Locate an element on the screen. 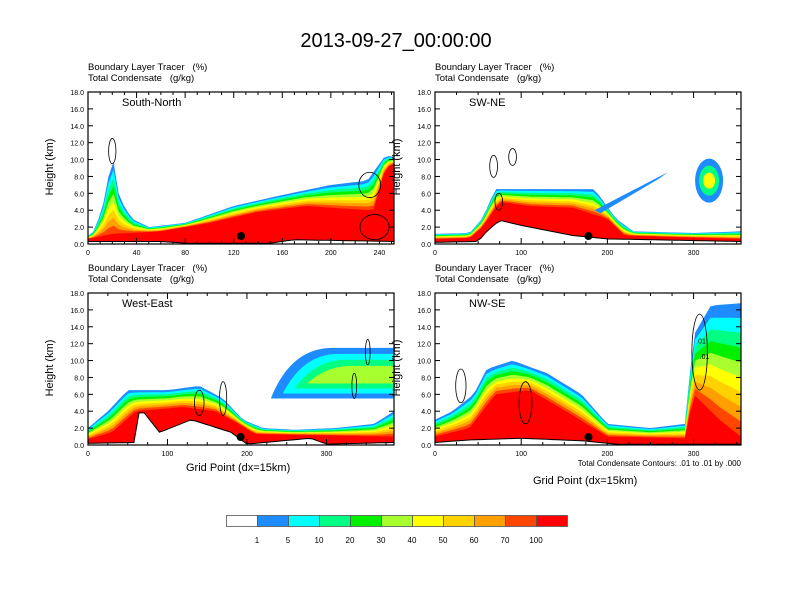 The image size is (792, 612). colorbar-label: 40 is located at coordinates (412, 540).